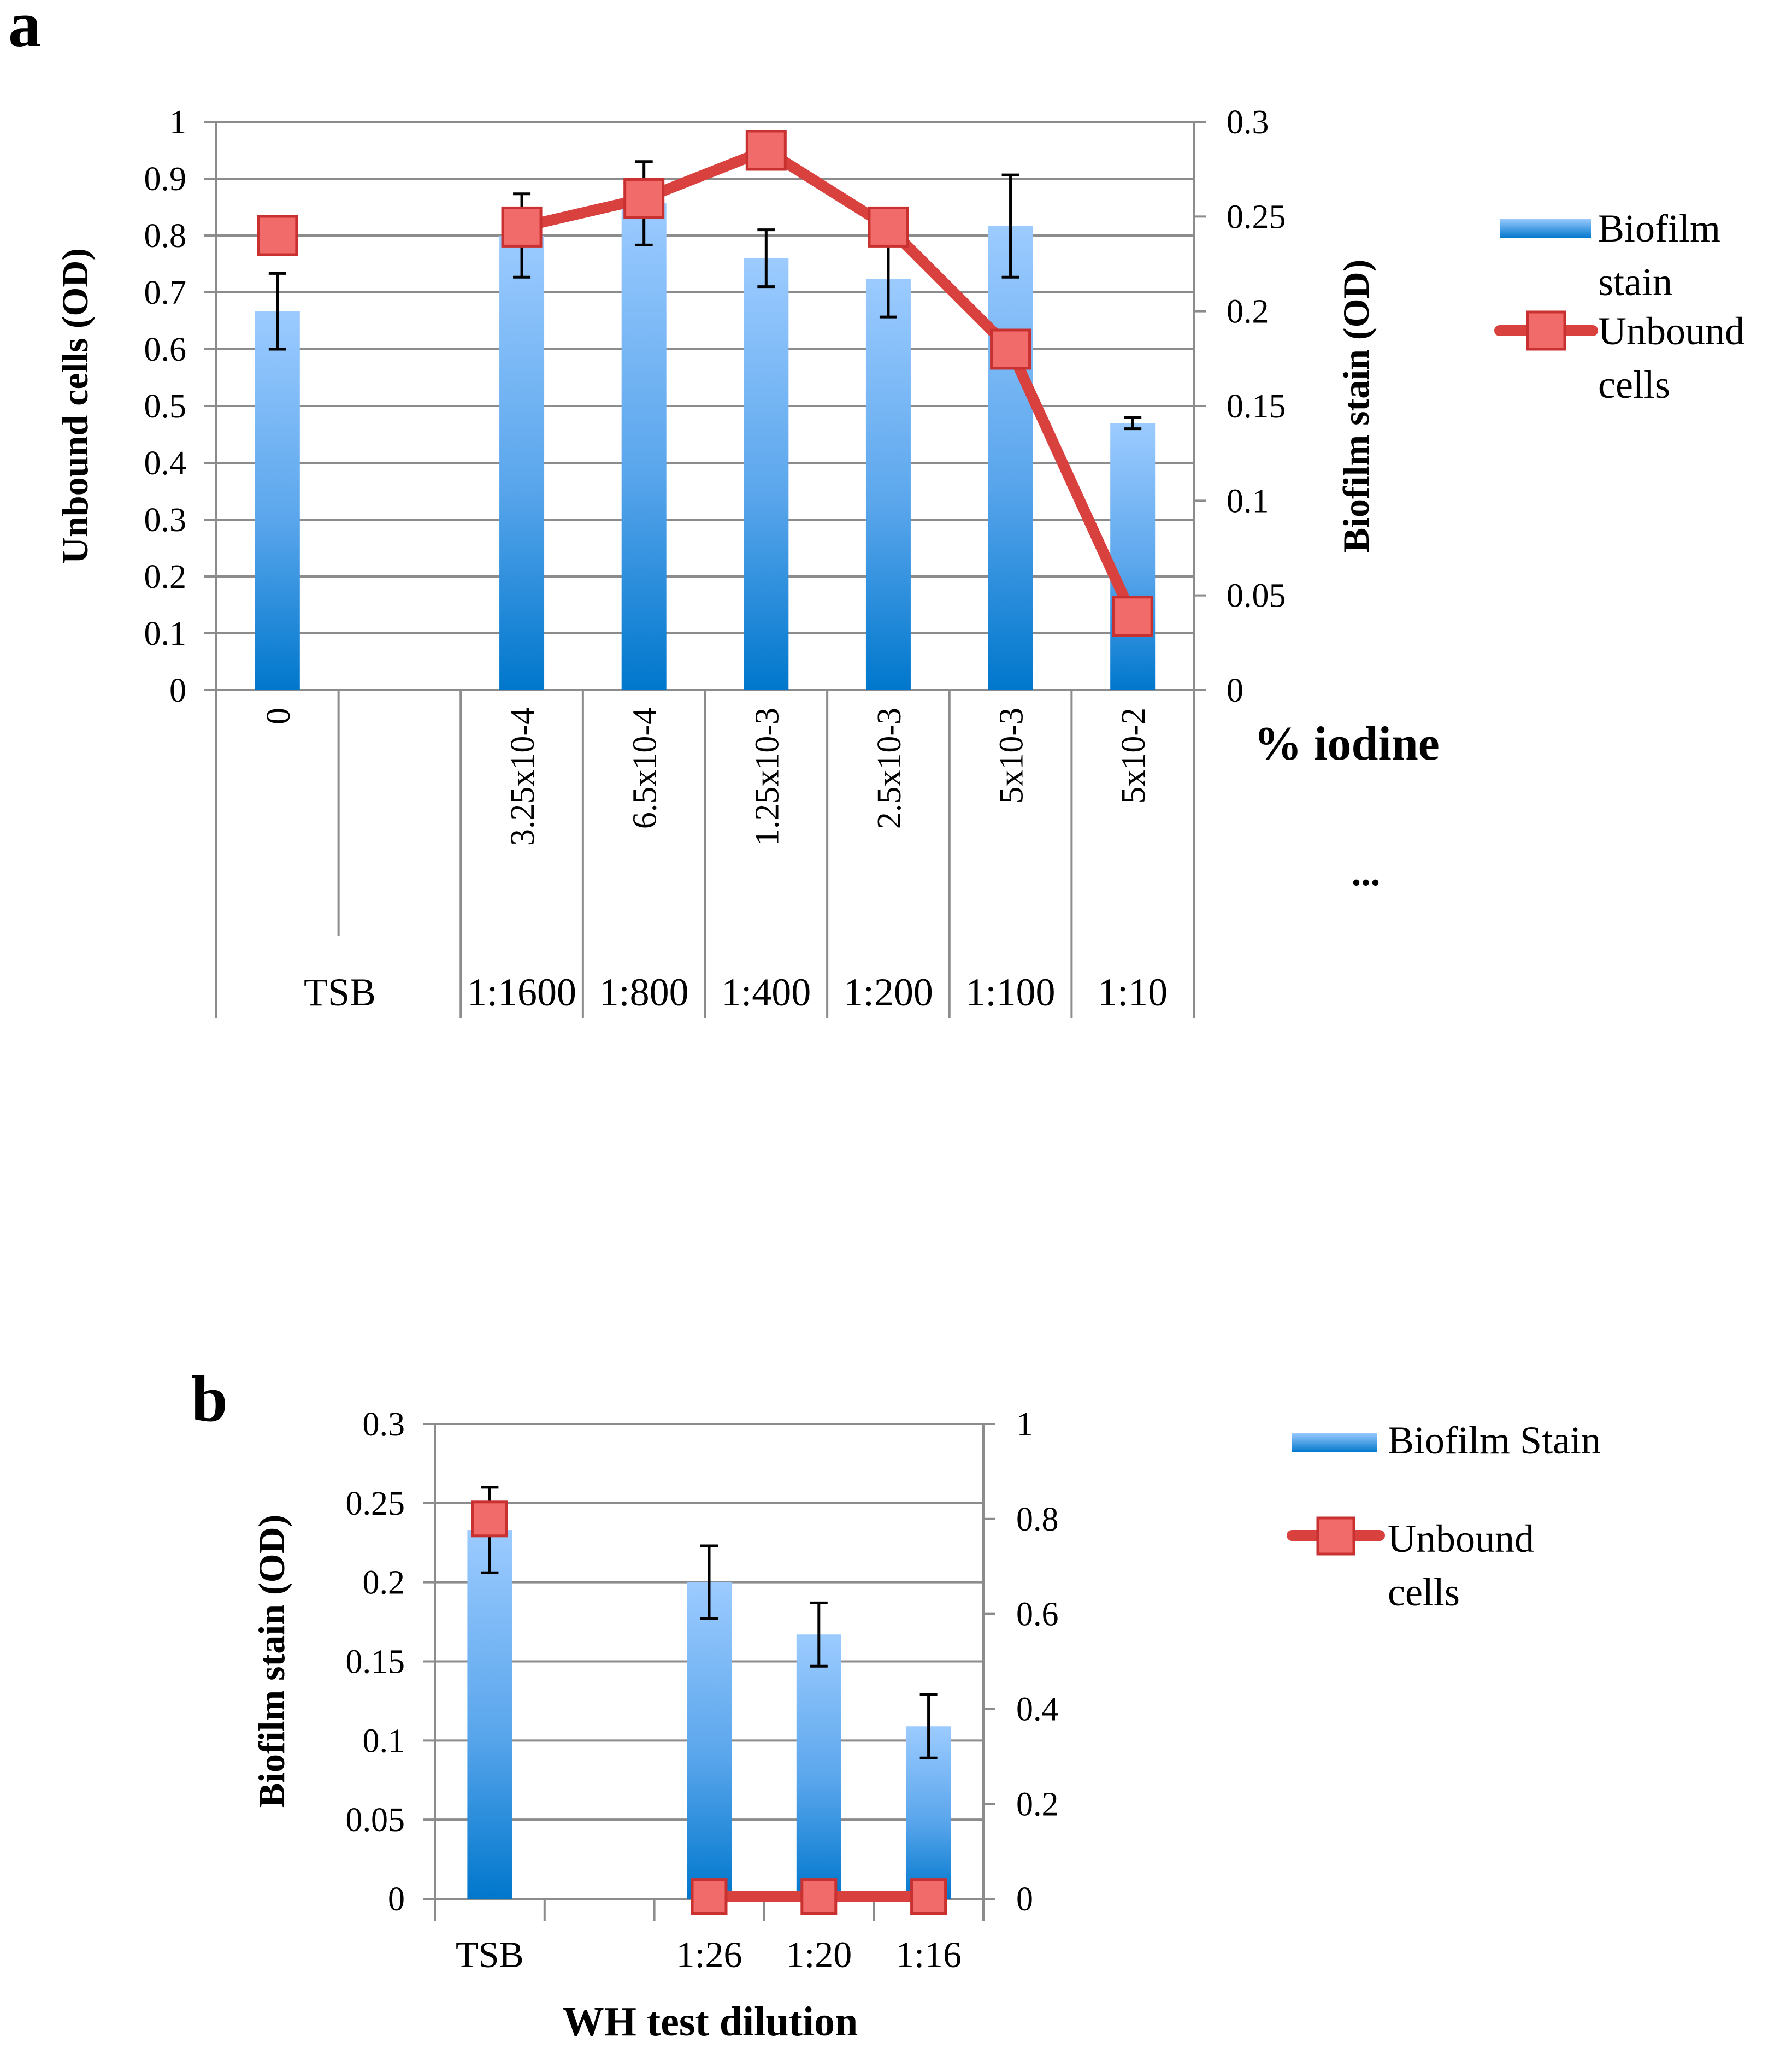 The height and width of the screenshot is (2054, 1792). Describe the element at coordinates (1635, 282) in the screenshot. I see `legend-label-bar: stain` at that location.